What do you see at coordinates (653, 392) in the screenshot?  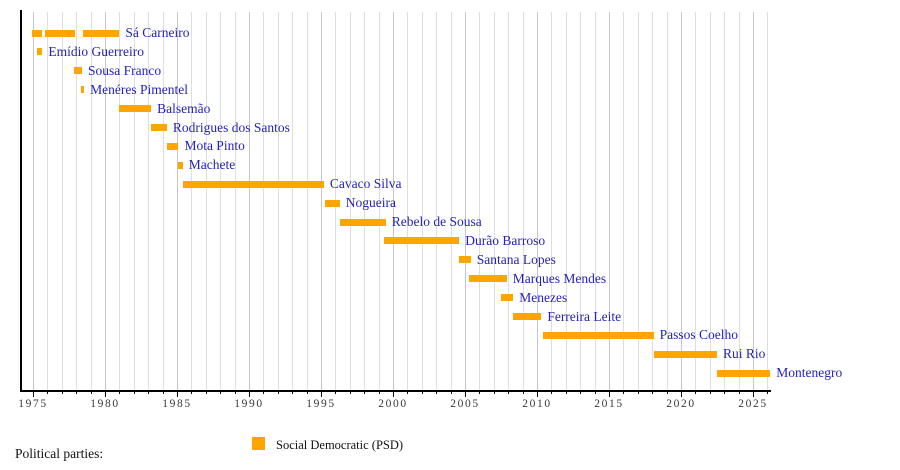 I see `tick-year-2018` at bounding box center [653, 392].